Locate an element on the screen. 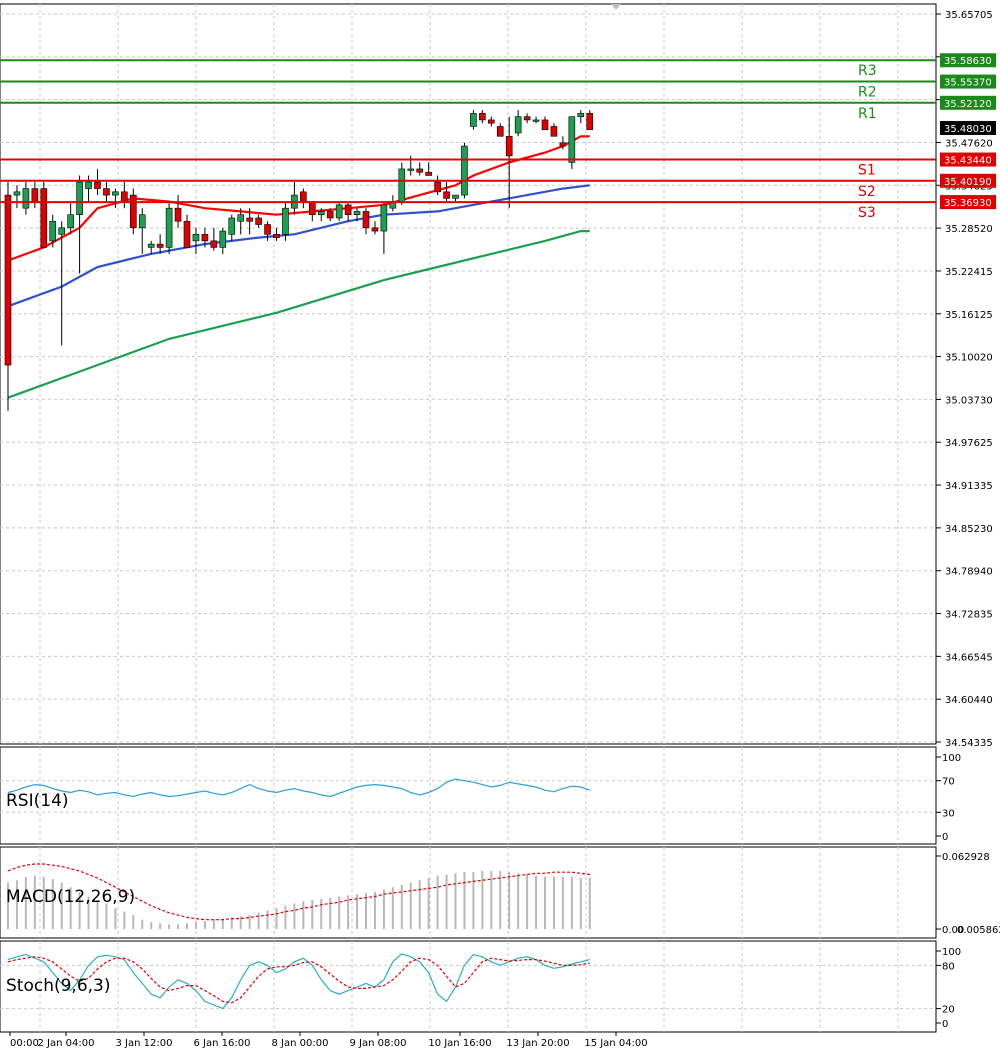 This screenshot has width=1000, height=1054. price-tick-label: 34.60440 is located at coordinates (969, 700).